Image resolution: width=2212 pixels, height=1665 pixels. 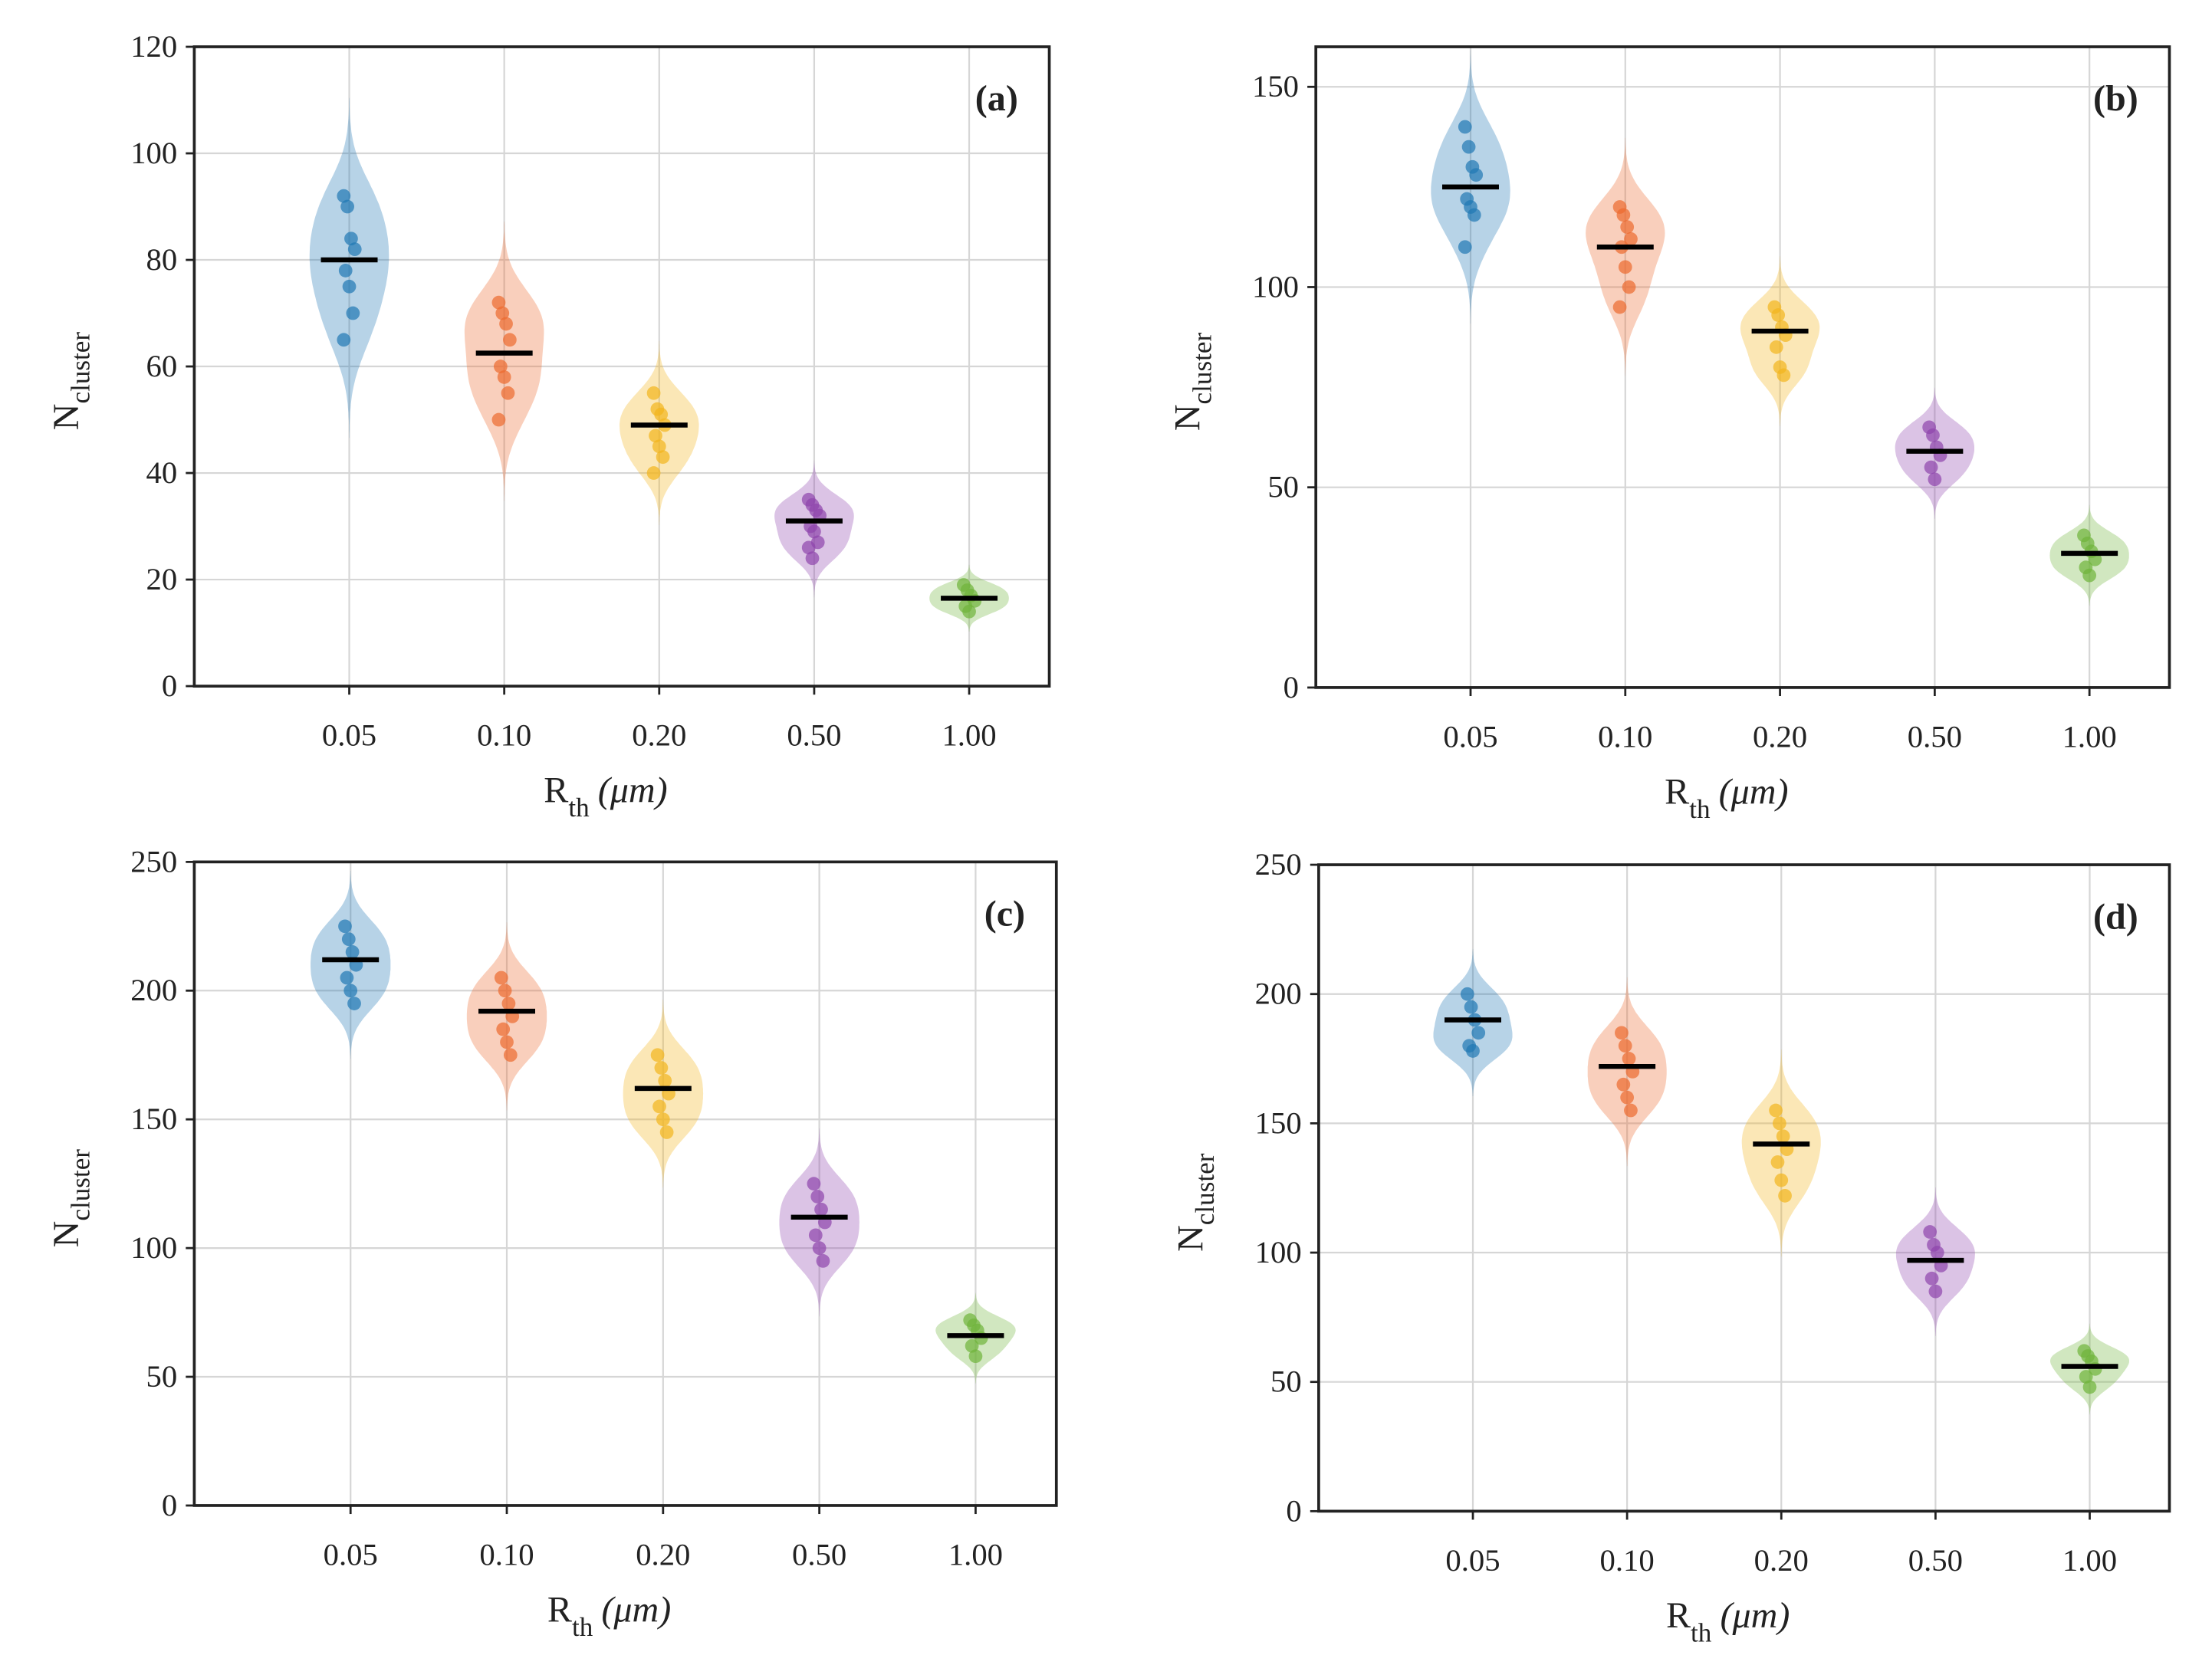 What do you see at coordinates (996, 98) in the screenshot?
I see `panel-label: (a)` at bounding box center [996, 98].